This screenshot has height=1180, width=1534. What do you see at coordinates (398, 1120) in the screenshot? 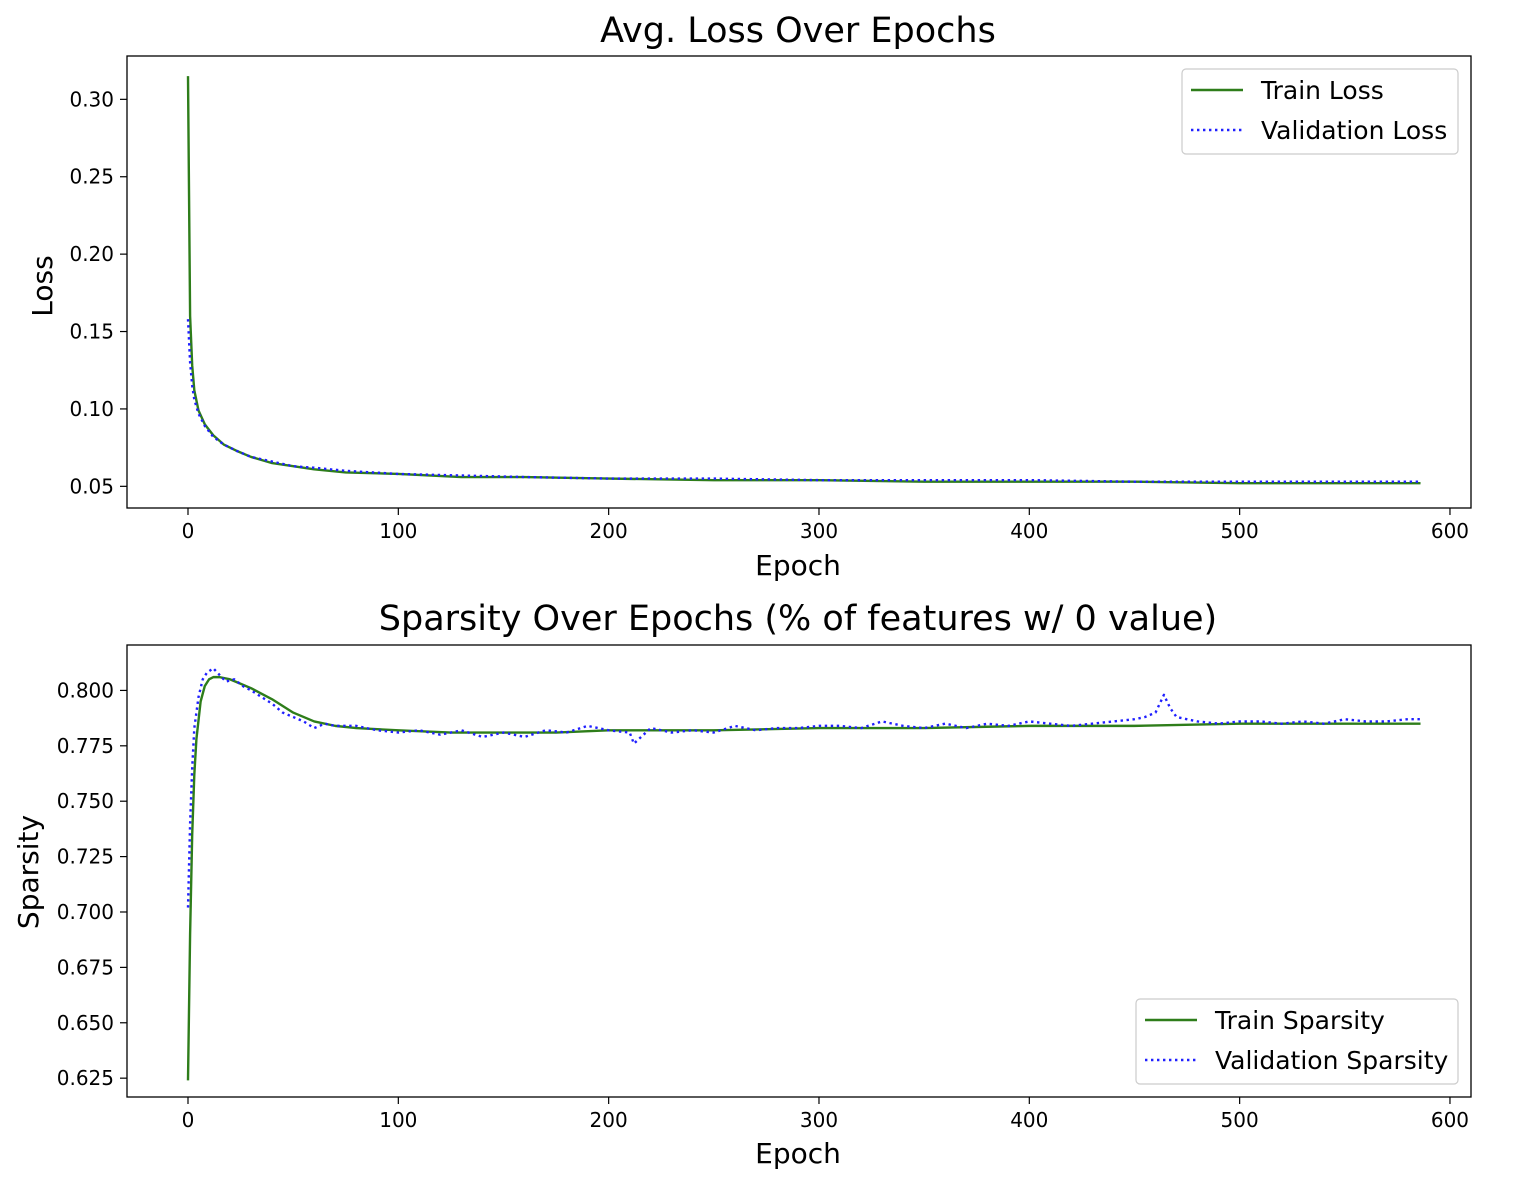
I see `sparsity-x-tick-label: 100` at bounding box center [398, 1120].